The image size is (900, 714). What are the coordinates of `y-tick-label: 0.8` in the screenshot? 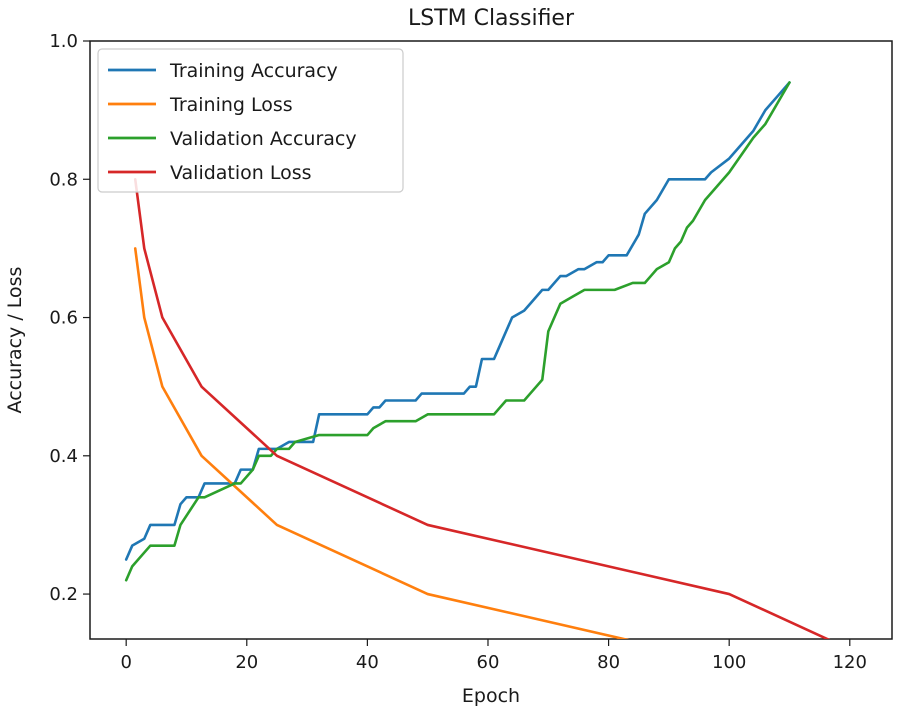 It's located at (63, 179).